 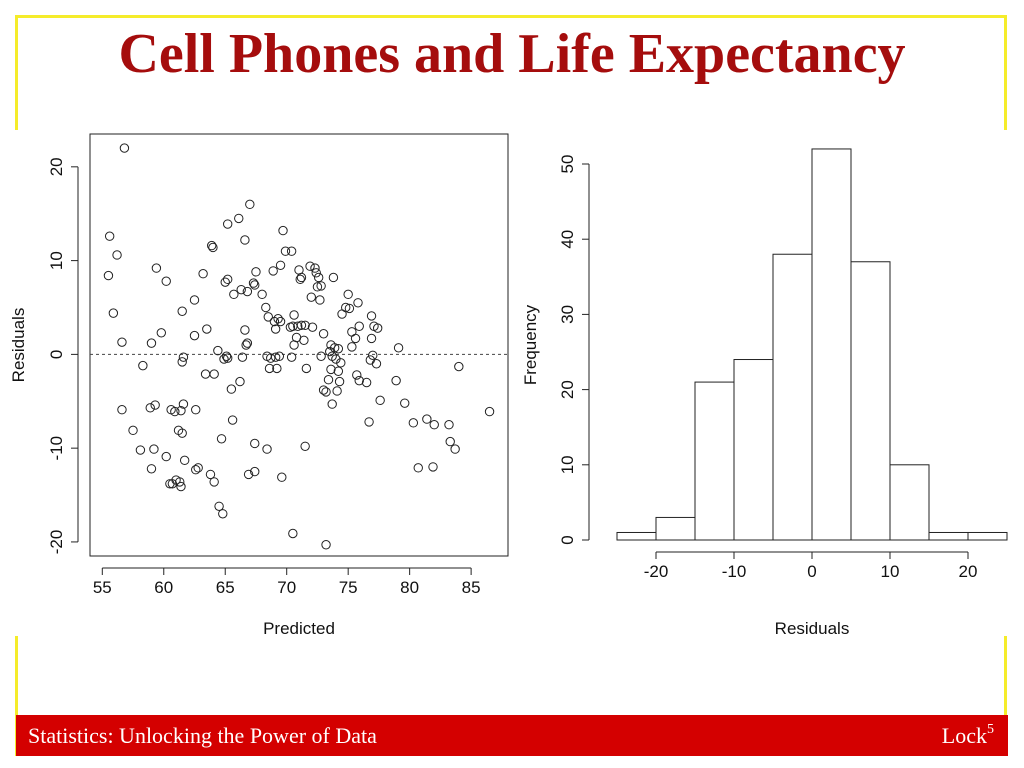 What do you see at coordinates (511, 16) in the screenshot?
I see `frame-top-line` at bounding box center [511, 16].